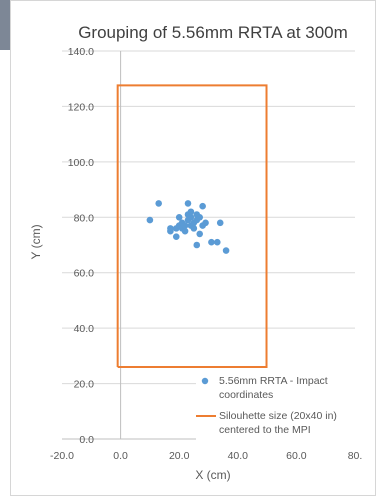  What do you see at coordinates (84, 218) in the screenshot?
I see `y-tick-label: 80.0` at bounding box center [84, 218].